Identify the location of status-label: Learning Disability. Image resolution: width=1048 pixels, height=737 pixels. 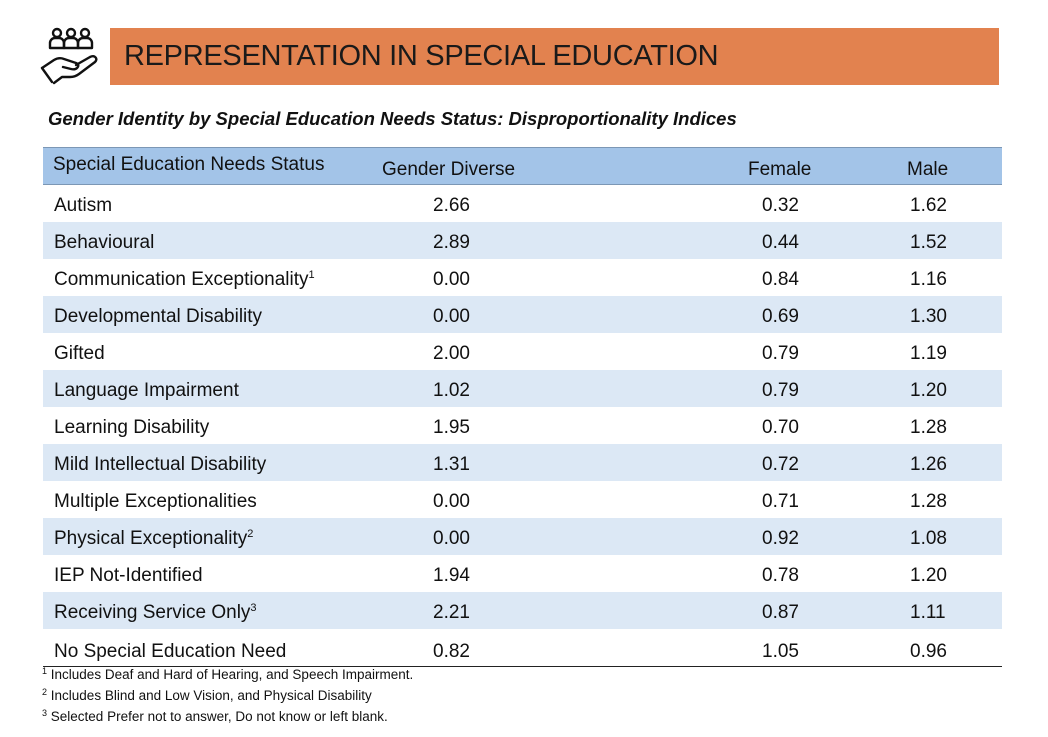
(132, 427).